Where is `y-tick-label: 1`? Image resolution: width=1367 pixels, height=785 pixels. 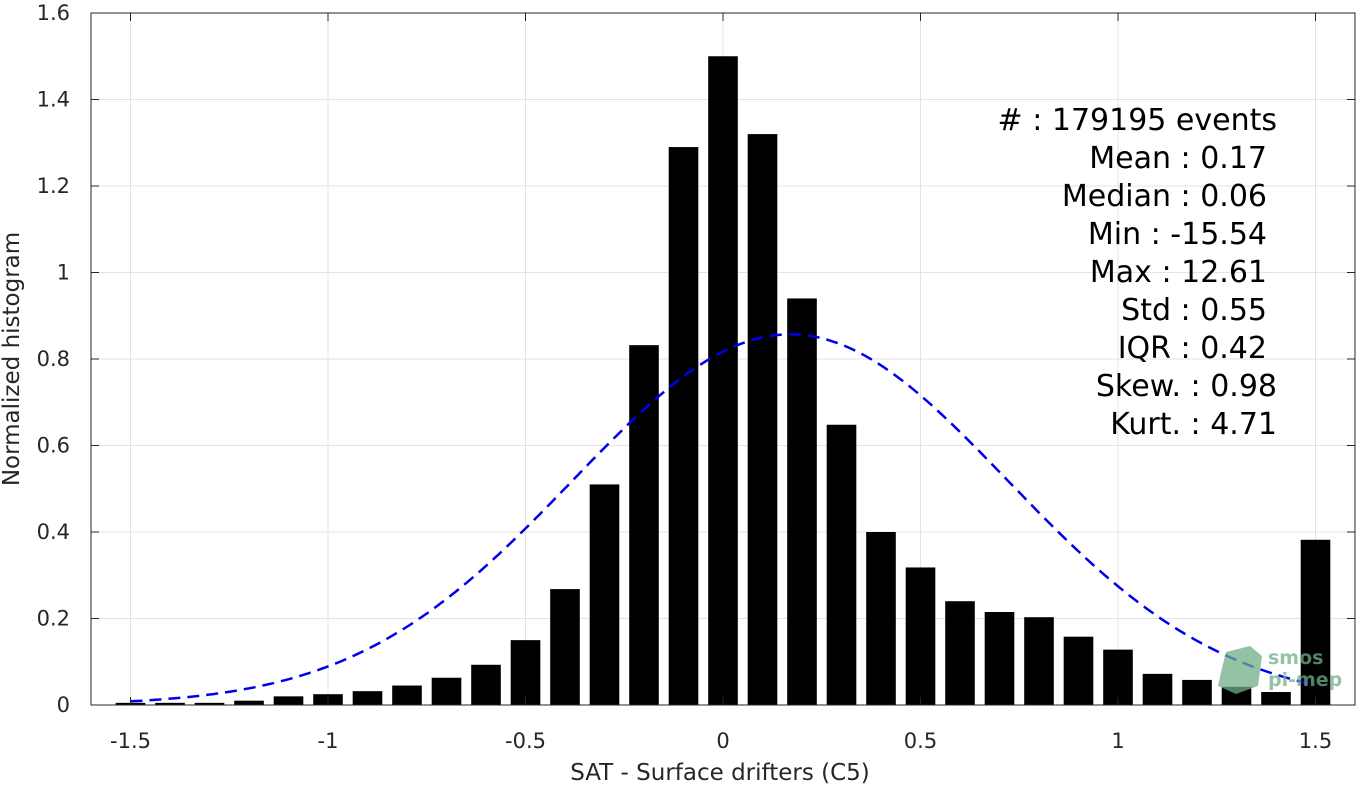
y-tick-label: 1 is located at coordinates (63, 273).